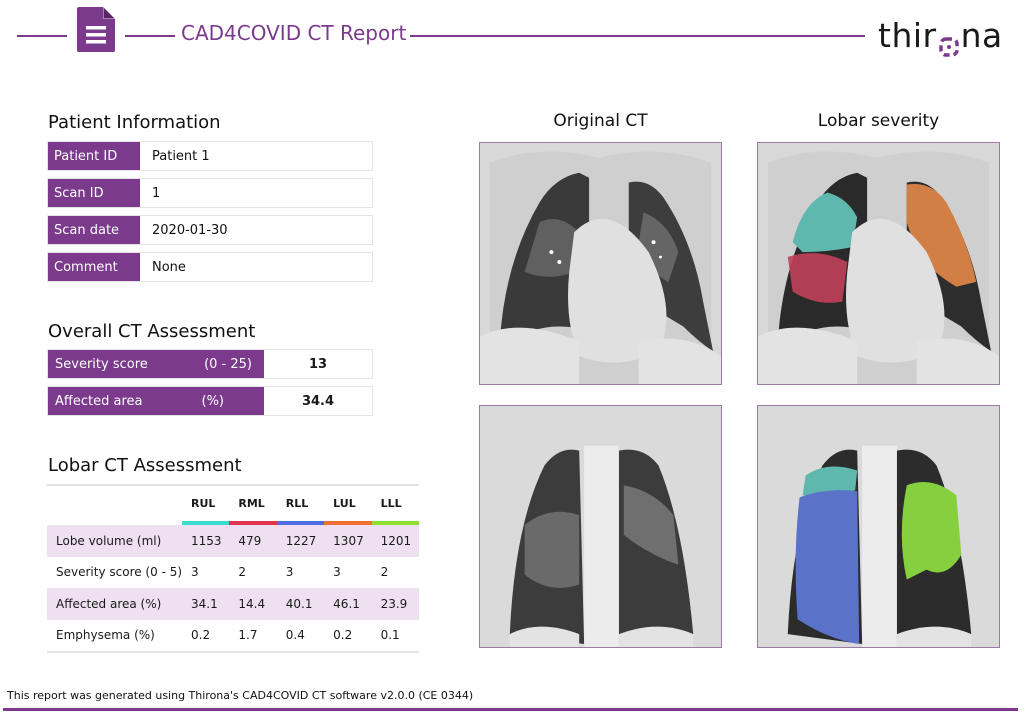 The height and width of the screenshot is (718, 1027). What do you see at coordinates (391, 503) in the screenshot?
I see `column-header-lll: LLL` at bounding box center [391, 503].